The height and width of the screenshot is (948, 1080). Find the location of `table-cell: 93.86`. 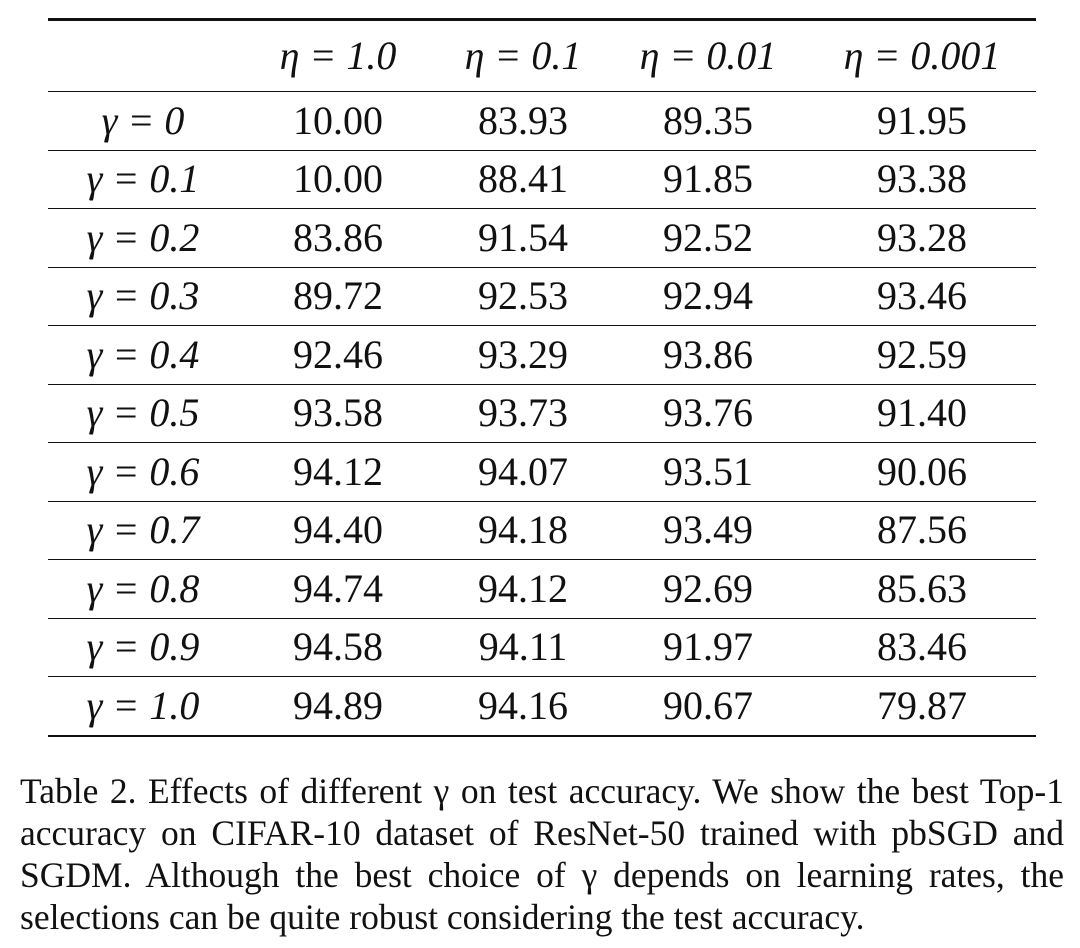

table-cell: 93.86 is located at coordinates (708, 354).